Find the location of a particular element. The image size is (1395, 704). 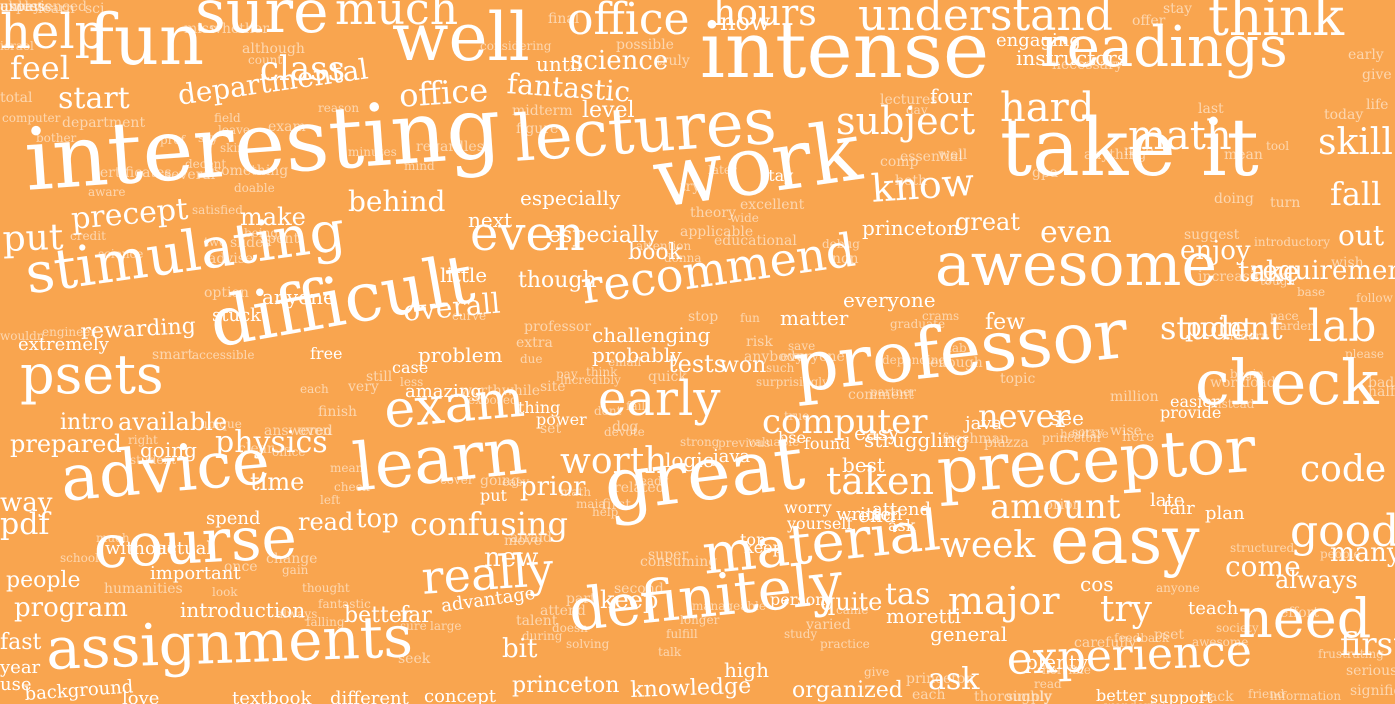

cloud-word: cover is located at coordinates (457, 480).